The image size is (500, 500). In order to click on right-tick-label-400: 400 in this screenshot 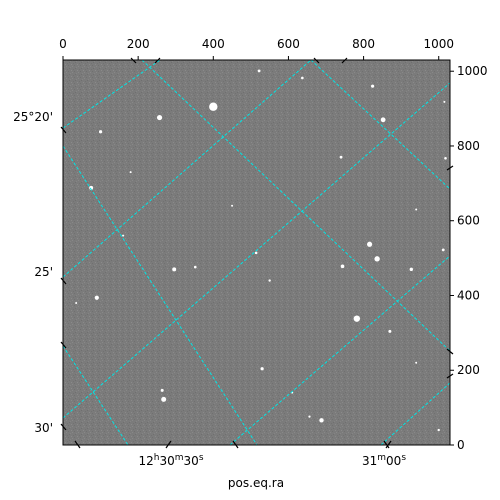, I will do `click(468, 295)`.